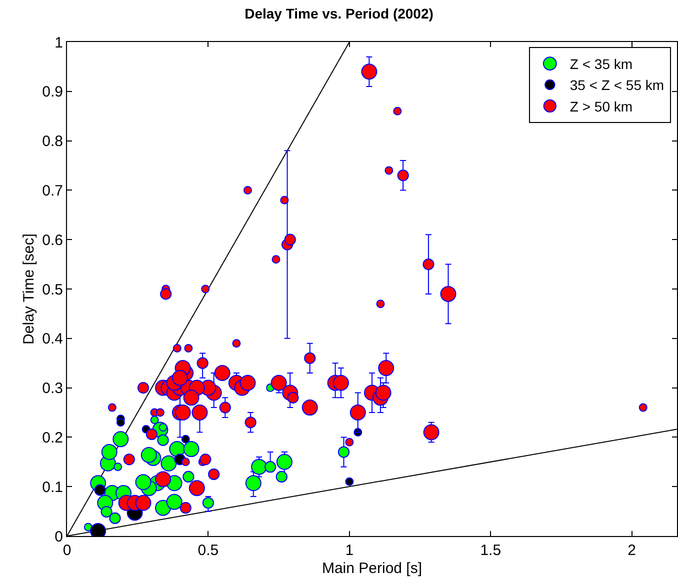 The width and height of the screenshot is (678, 583). I want to click on x-tick-label: 0.5, so click(208, 550).